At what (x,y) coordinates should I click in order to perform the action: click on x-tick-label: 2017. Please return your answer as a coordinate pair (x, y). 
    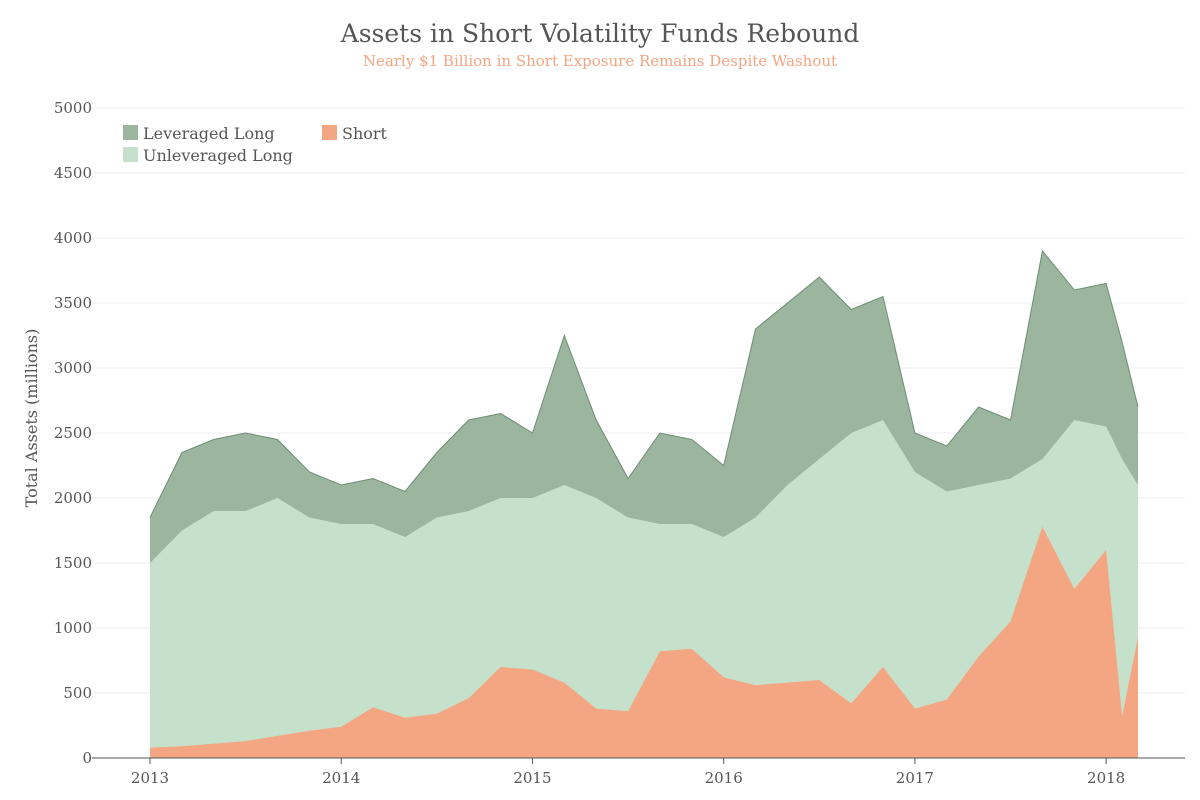
    Looking at the image, I should click on (915, 778).